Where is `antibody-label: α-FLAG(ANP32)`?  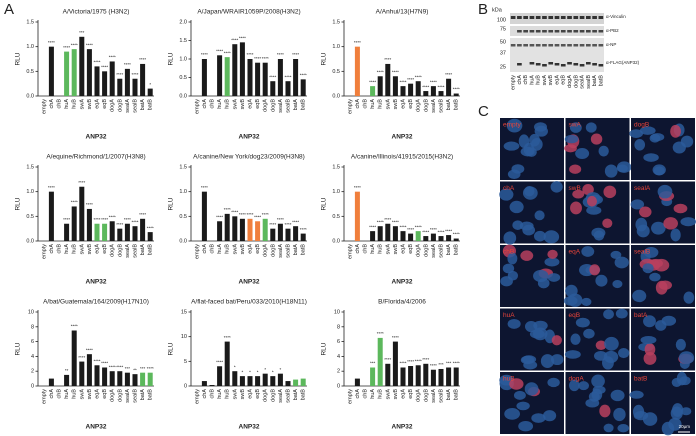
antibody-label: α-FLAG(ANP32) is located at coordinates (623, 62).